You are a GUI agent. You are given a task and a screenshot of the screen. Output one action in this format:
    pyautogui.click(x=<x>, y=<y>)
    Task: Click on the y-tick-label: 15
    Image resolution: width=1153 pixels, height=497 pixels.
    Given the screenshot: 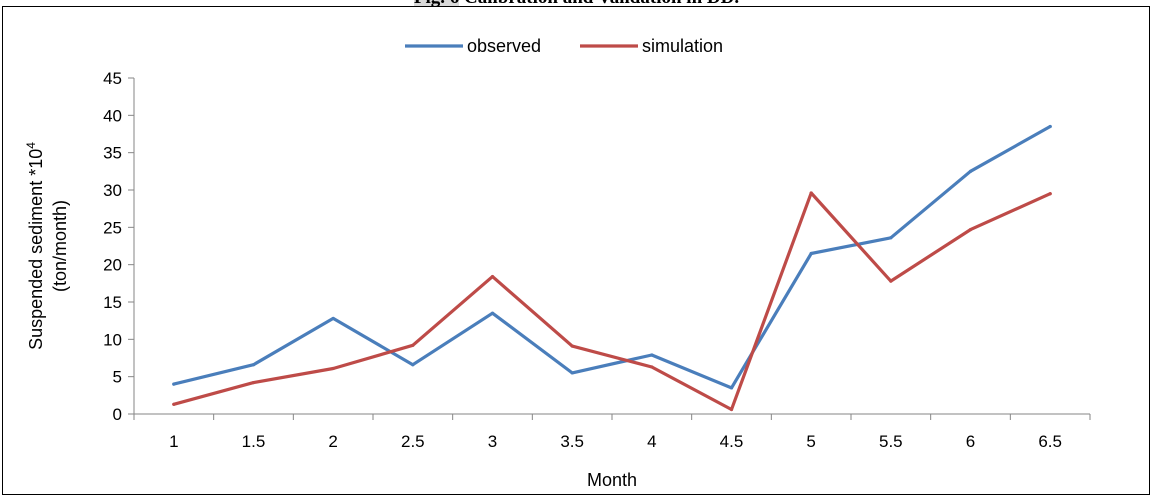 What is the action you would take?
    pyautogui.click(x=112, y=302)
    